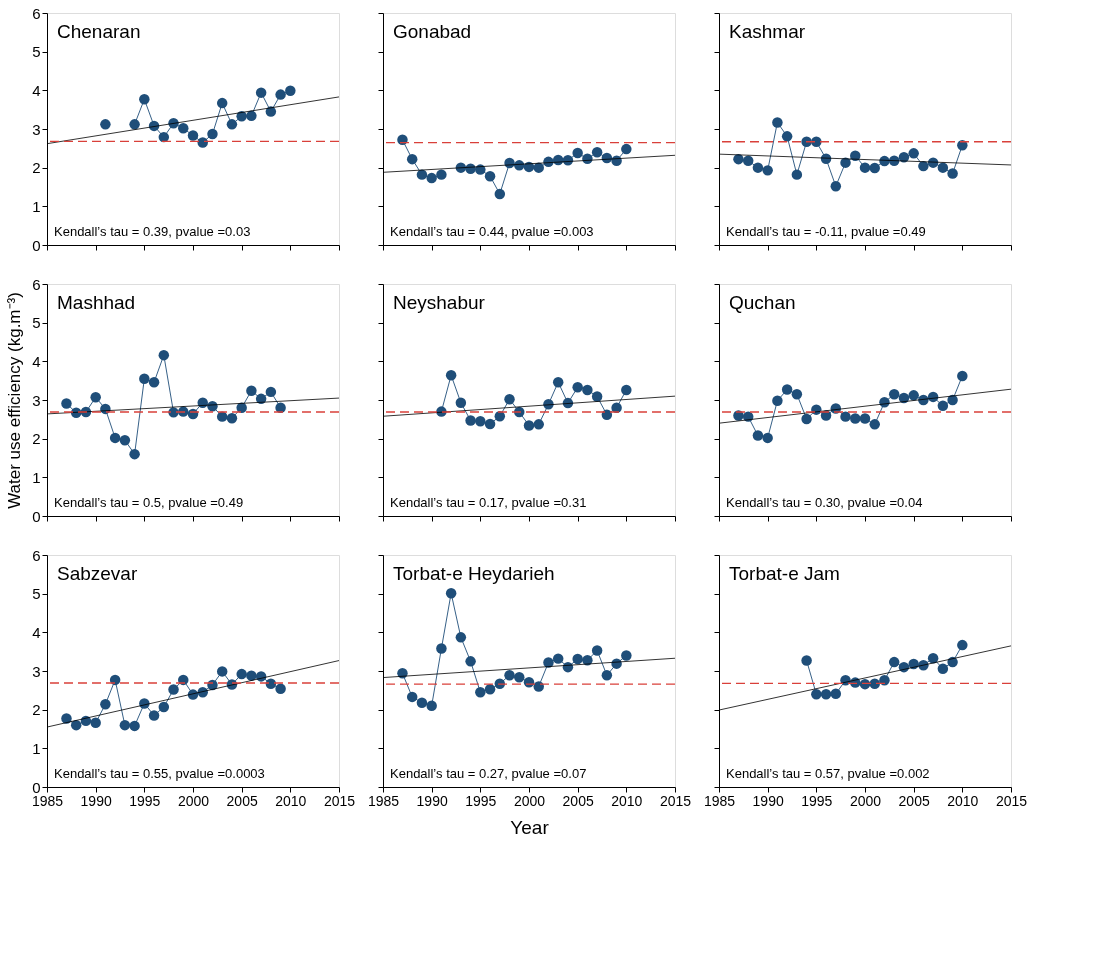  Describe the element at coordinates (159, 773) in the screenshot. I see `annotation: Kendall’s tau = 0.55, pvalue =0.0003` at that location.